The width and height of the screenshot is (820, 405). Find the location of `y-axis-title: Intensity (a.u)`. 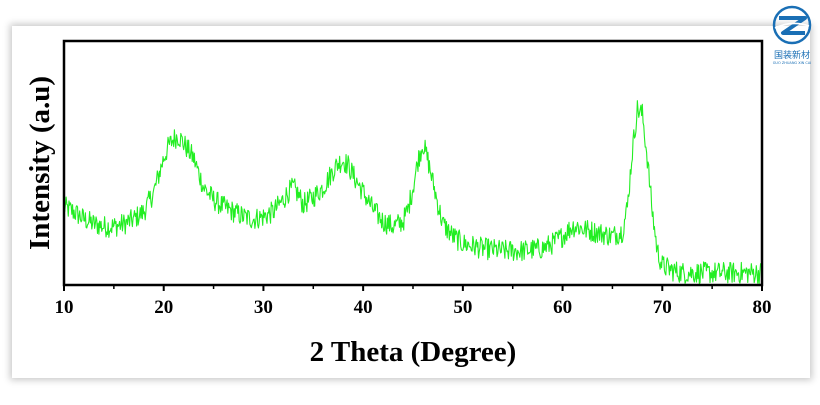

y-axis-title: Intensity (a.u) is located at coordinates (40, 163).